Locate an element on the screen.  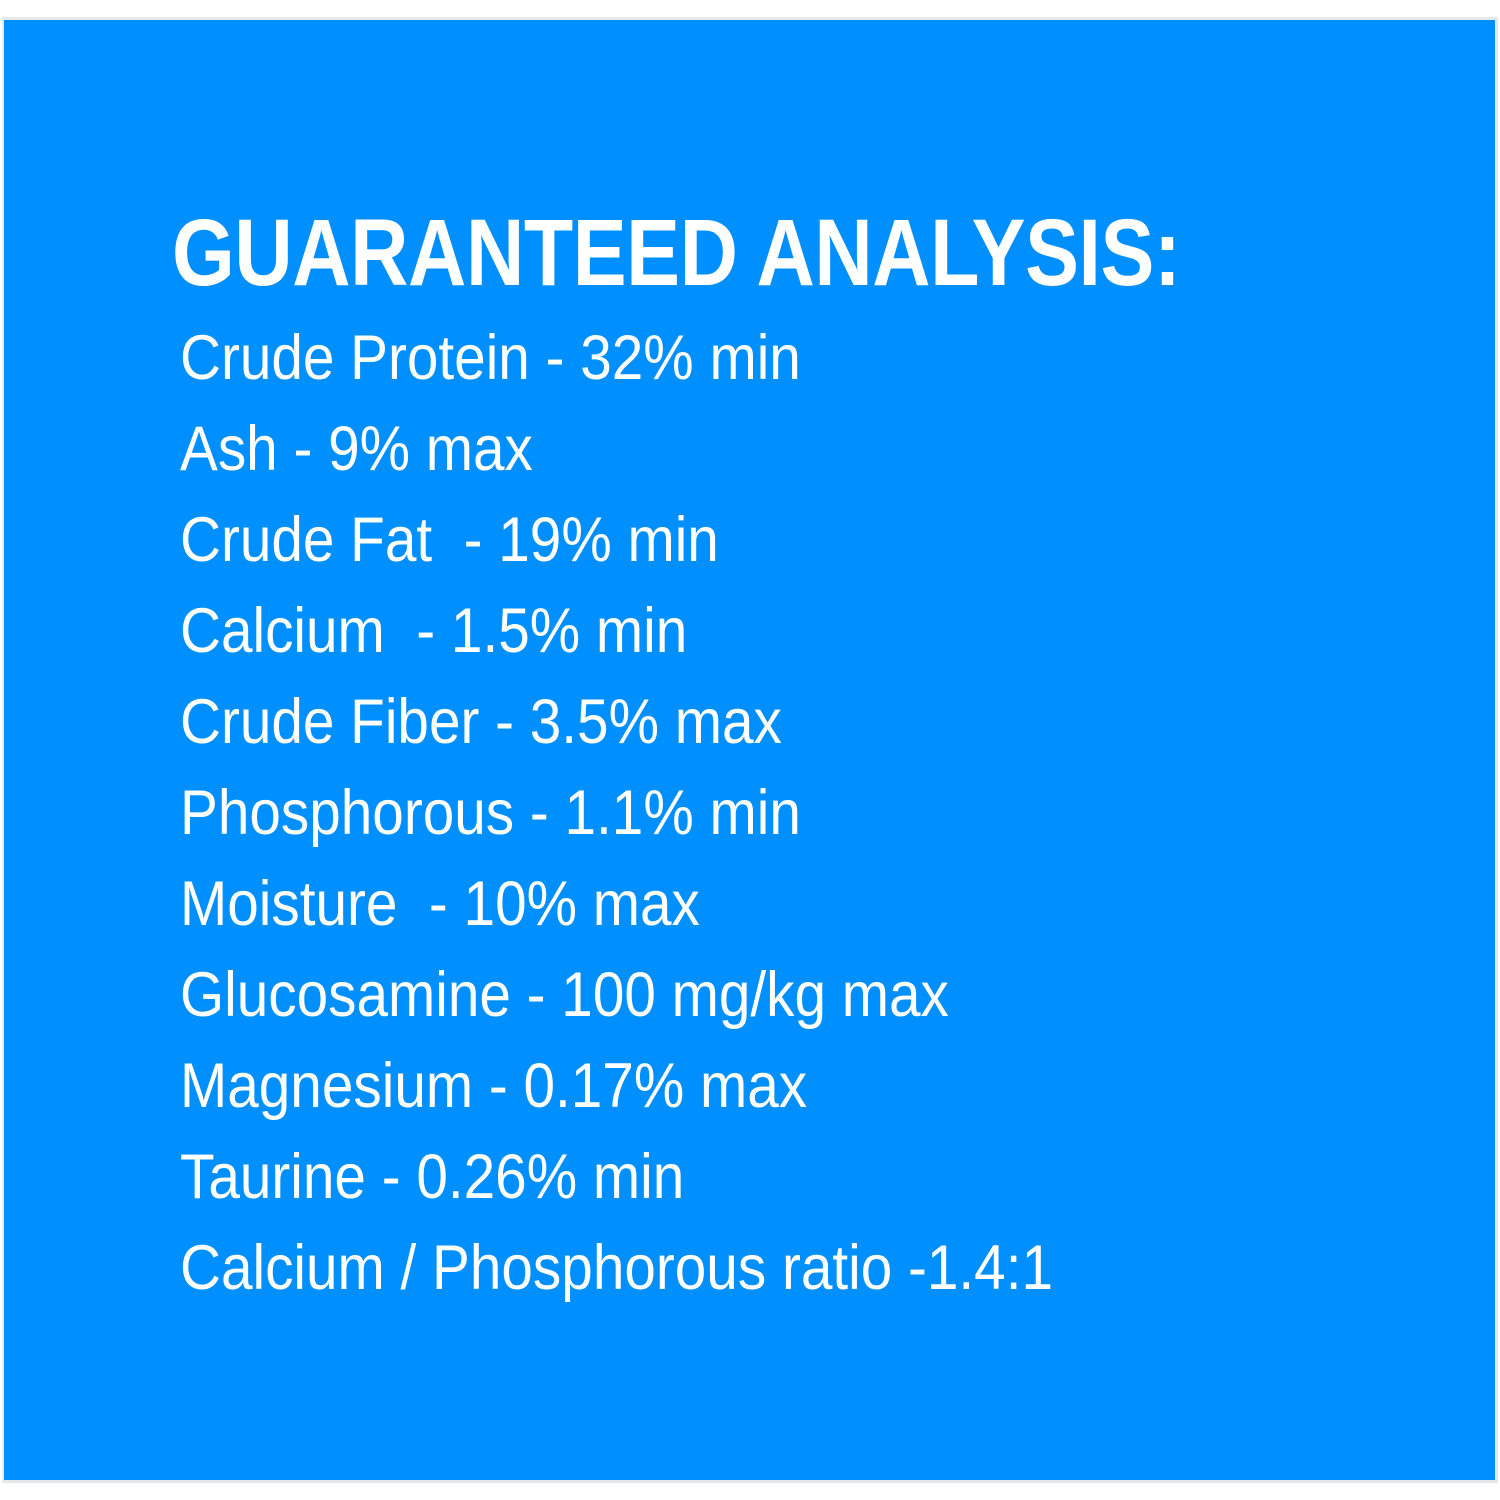
analysis-item-glucosamine: Glucosamine - 100 mg/kg max is located at coordinates (564, 995).